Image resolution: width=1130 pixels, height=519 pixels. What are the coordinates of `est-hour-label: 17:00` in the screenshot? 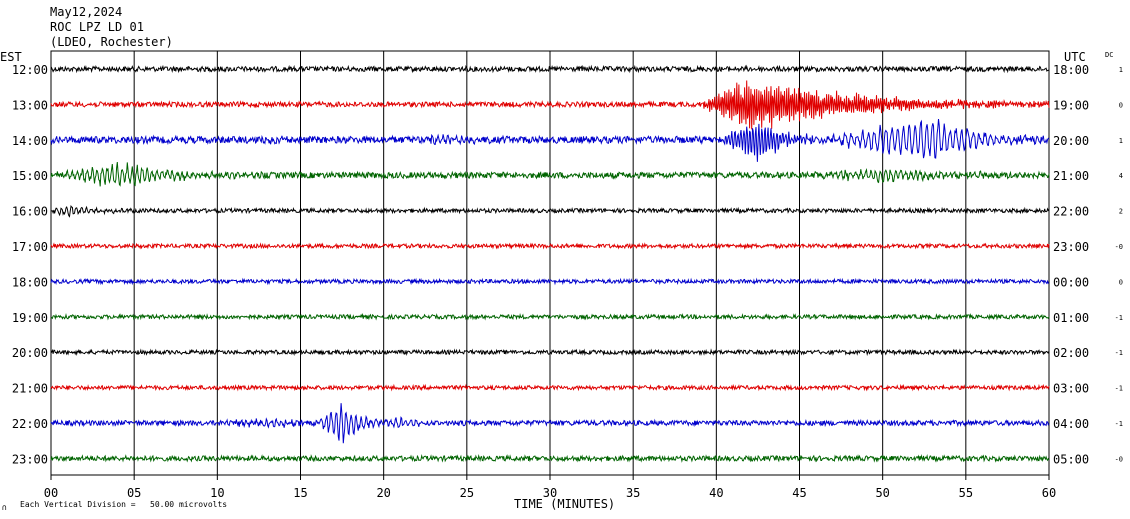 It's located at (30, 247).